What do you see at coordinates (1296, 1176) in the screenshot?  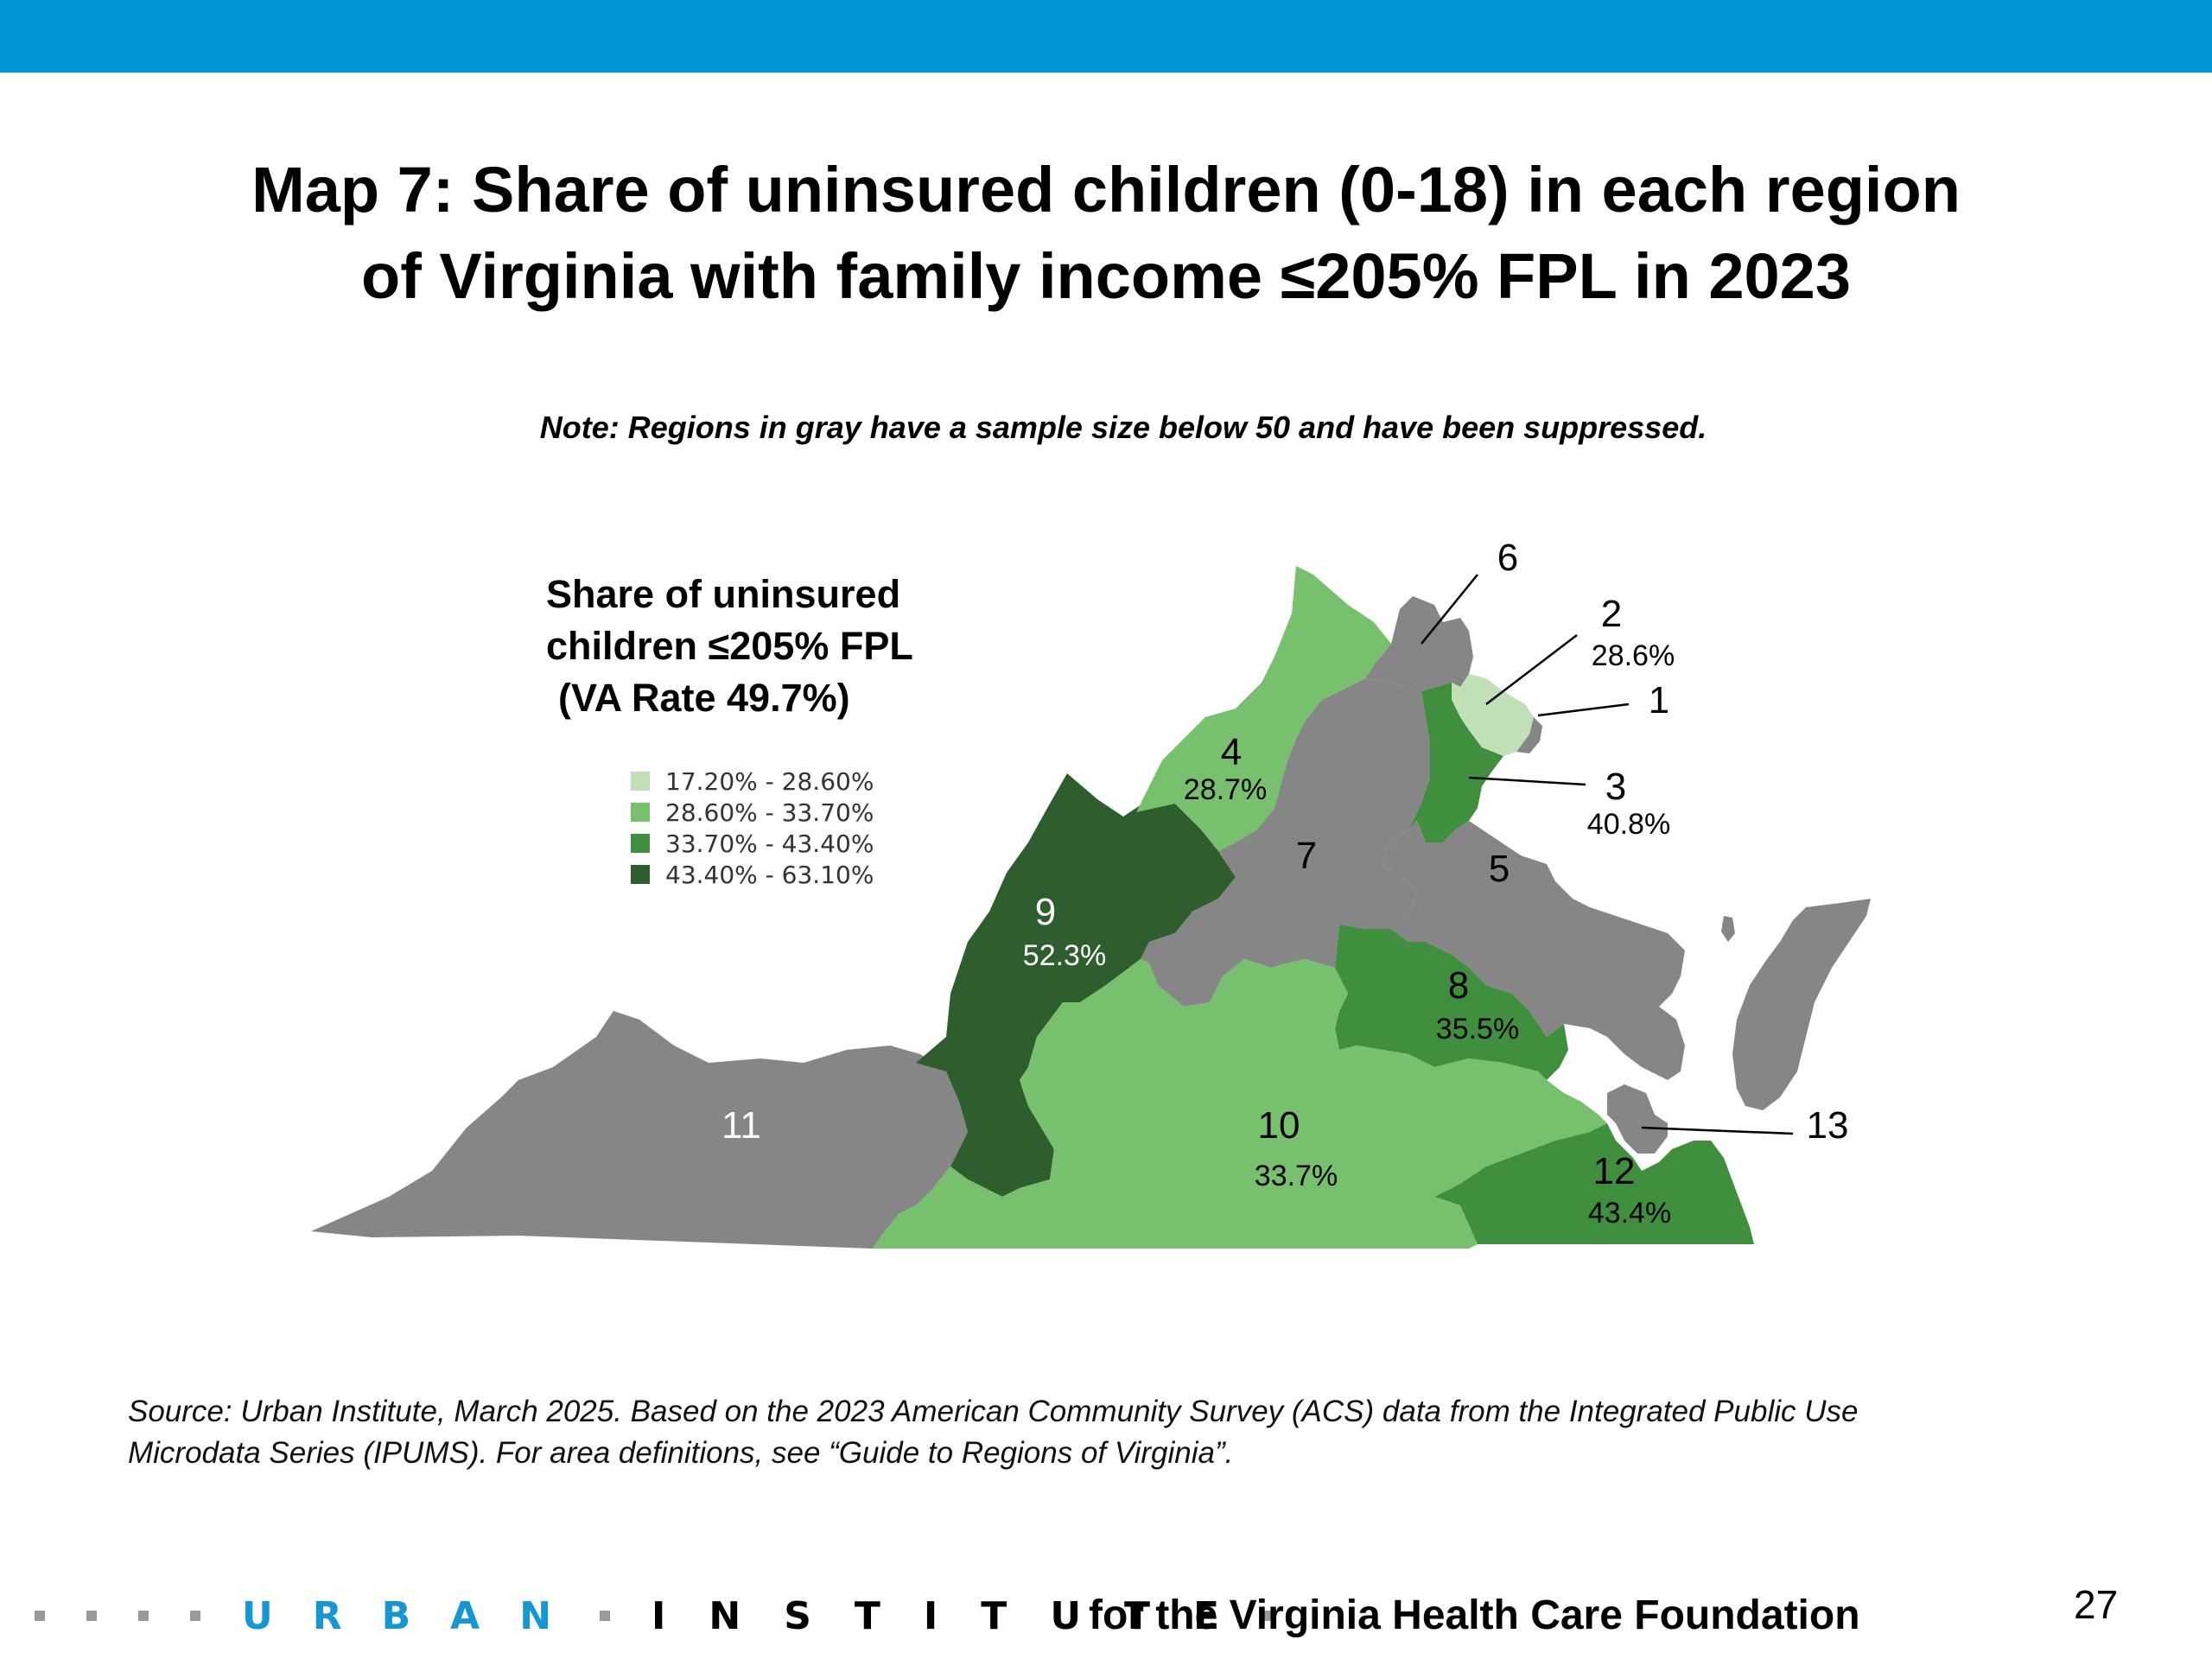 I see `region-10-value: 33.7%` at bounding box center [1296, 1176].